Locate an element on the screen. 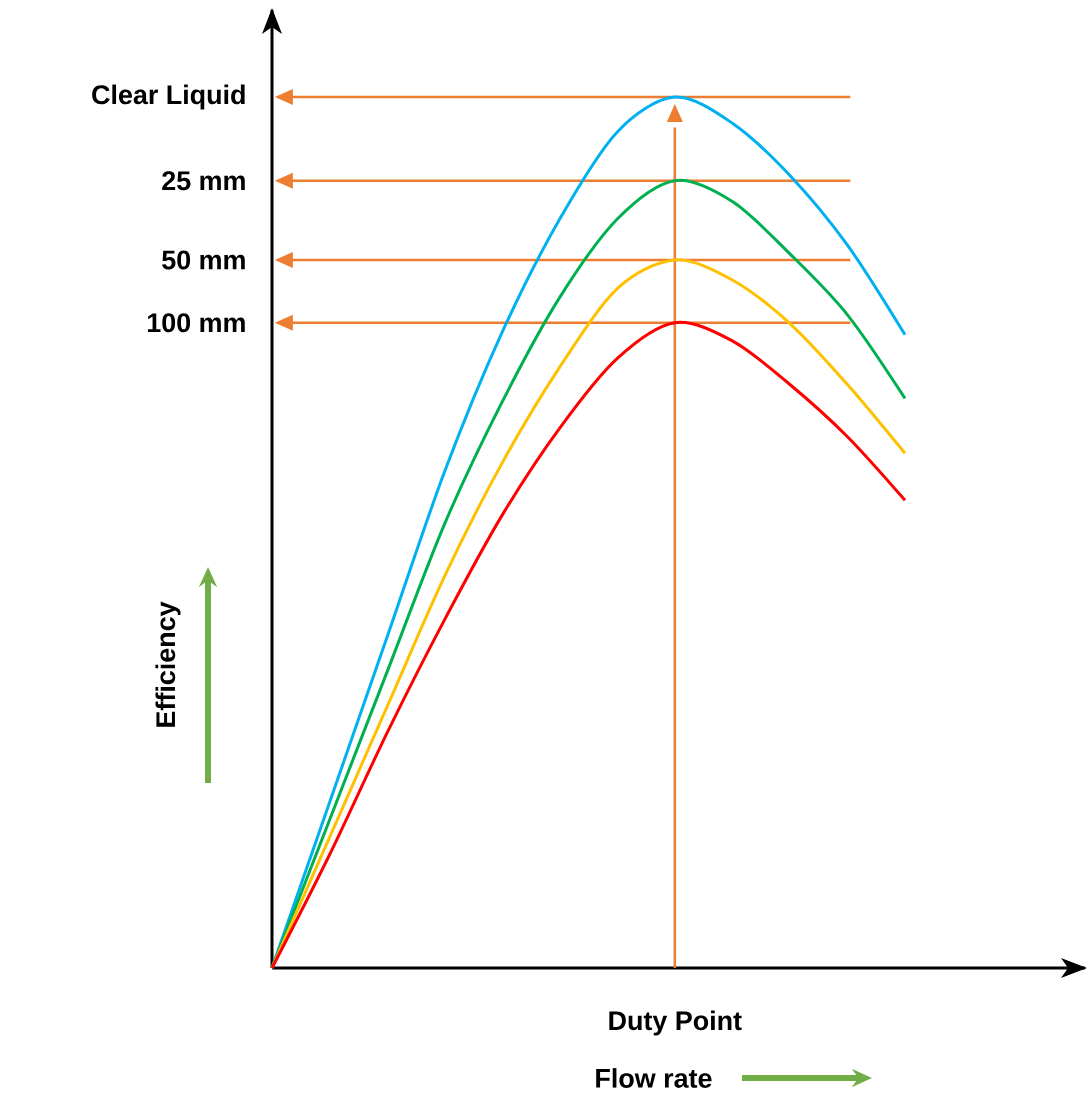  ref-line-label: 100 mm is located at coordinates (196, 323).